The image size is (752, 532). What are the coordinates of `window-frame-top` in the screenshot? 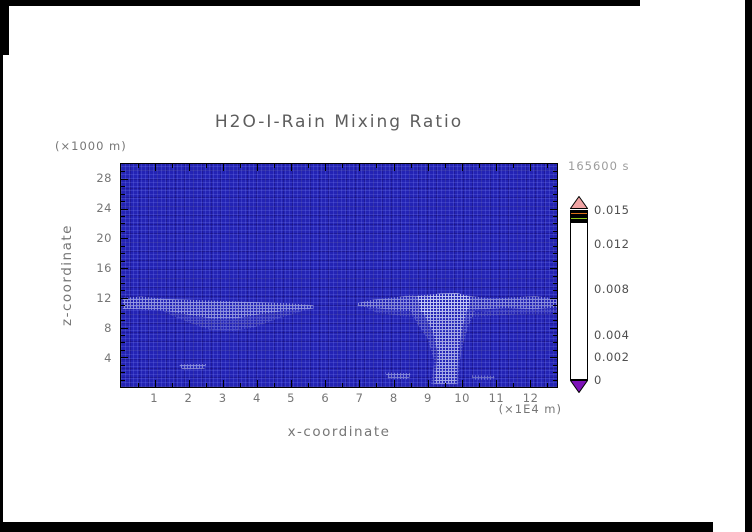 It's located at (320, 3).